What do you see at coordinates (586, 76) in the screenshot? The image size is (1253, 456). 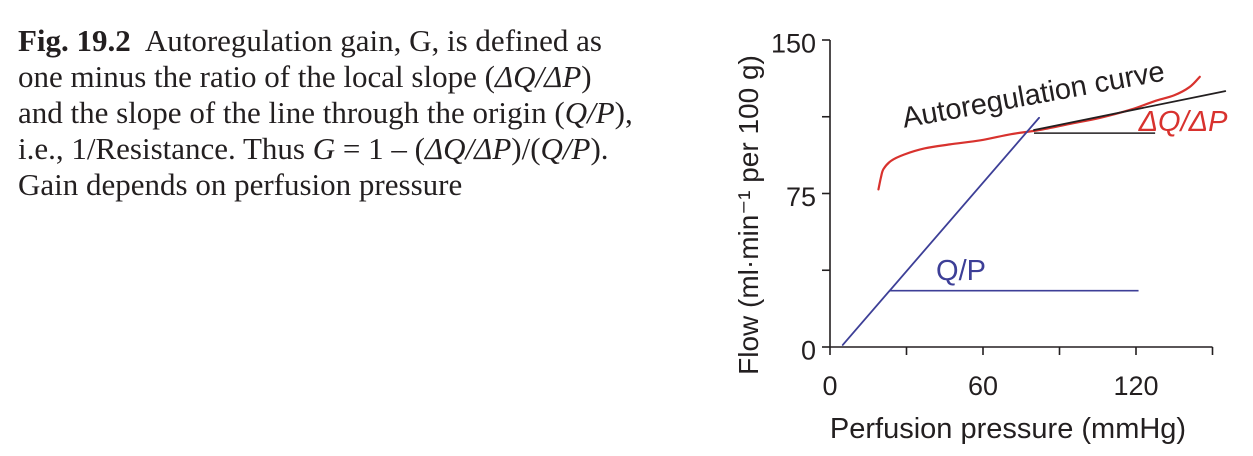 I see `caption-text: )` at bounding box center [586, 76].